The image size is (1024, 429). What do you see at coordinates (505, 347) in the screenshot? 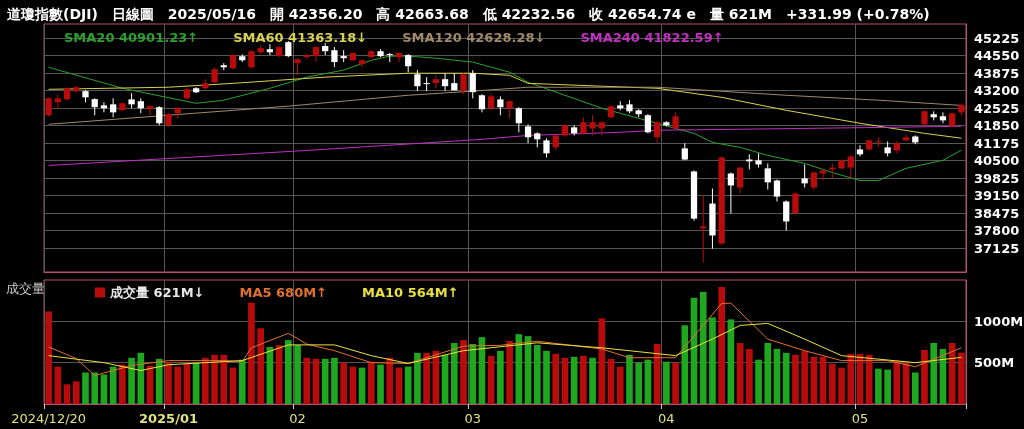
I see `line-series` at bounding box center [505, 347].